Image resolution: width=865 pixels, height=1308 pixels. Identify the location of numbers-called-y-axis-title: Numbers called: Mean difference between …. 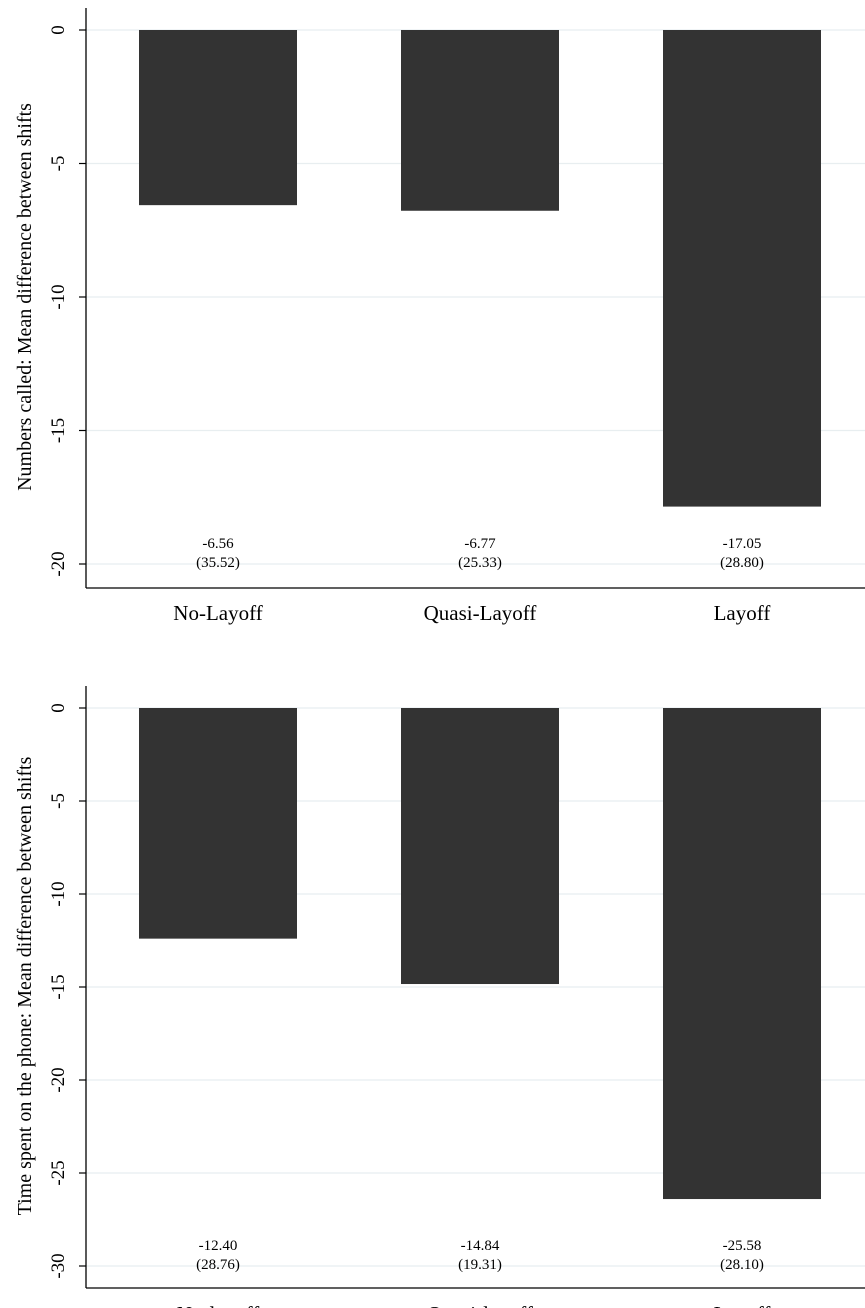
(25, 297).